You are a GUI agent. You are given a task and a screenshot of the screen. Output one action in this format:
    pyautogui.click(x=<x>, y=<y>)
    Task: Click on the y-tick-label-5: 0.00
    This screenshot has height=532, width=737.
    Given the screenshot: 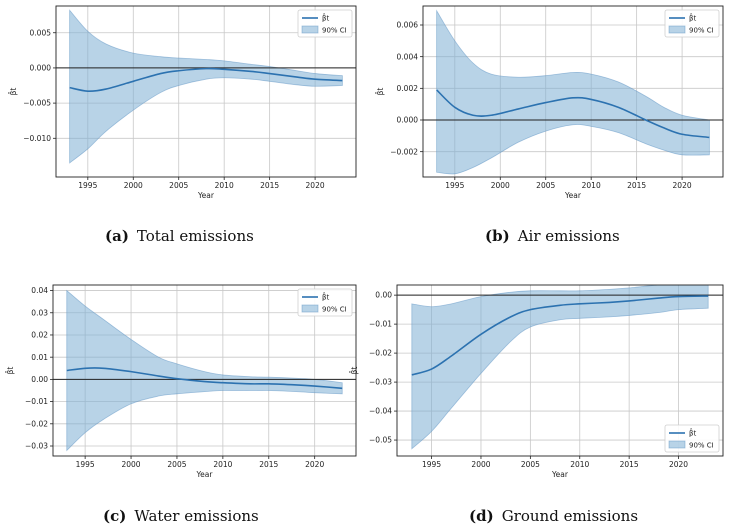 What is the action you would take?
    pyautogui.click(x=383, y=295)
    